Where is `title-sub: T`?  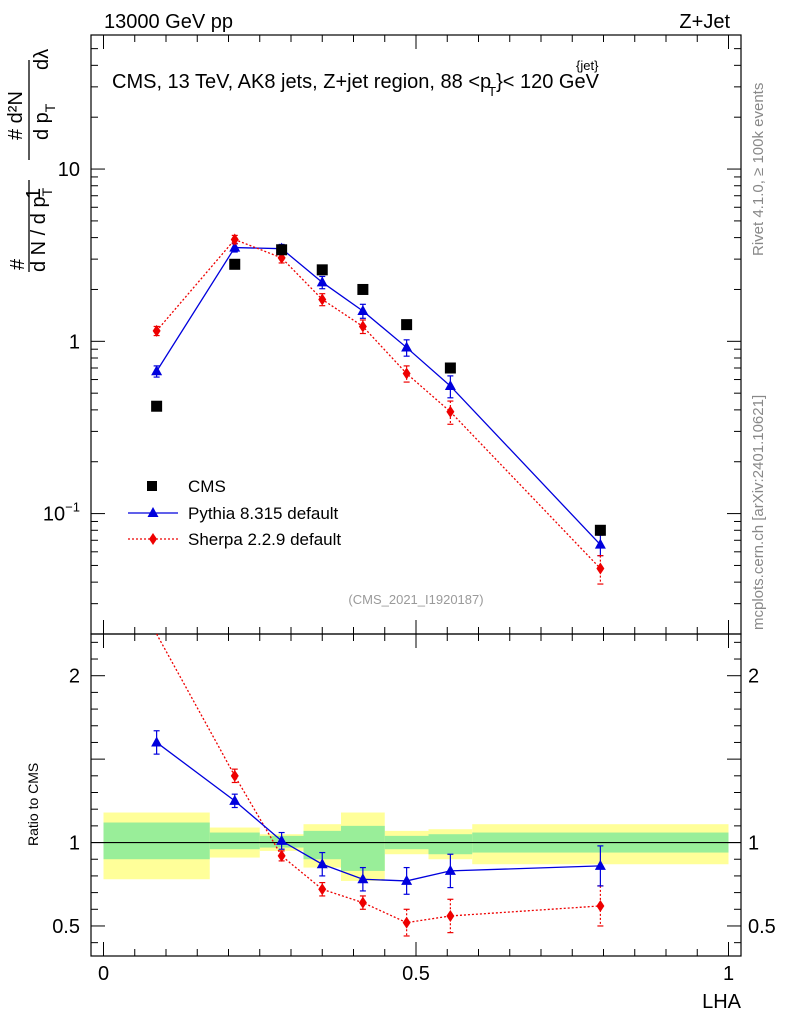 title-sub: T is located at coordinates (492, 91).